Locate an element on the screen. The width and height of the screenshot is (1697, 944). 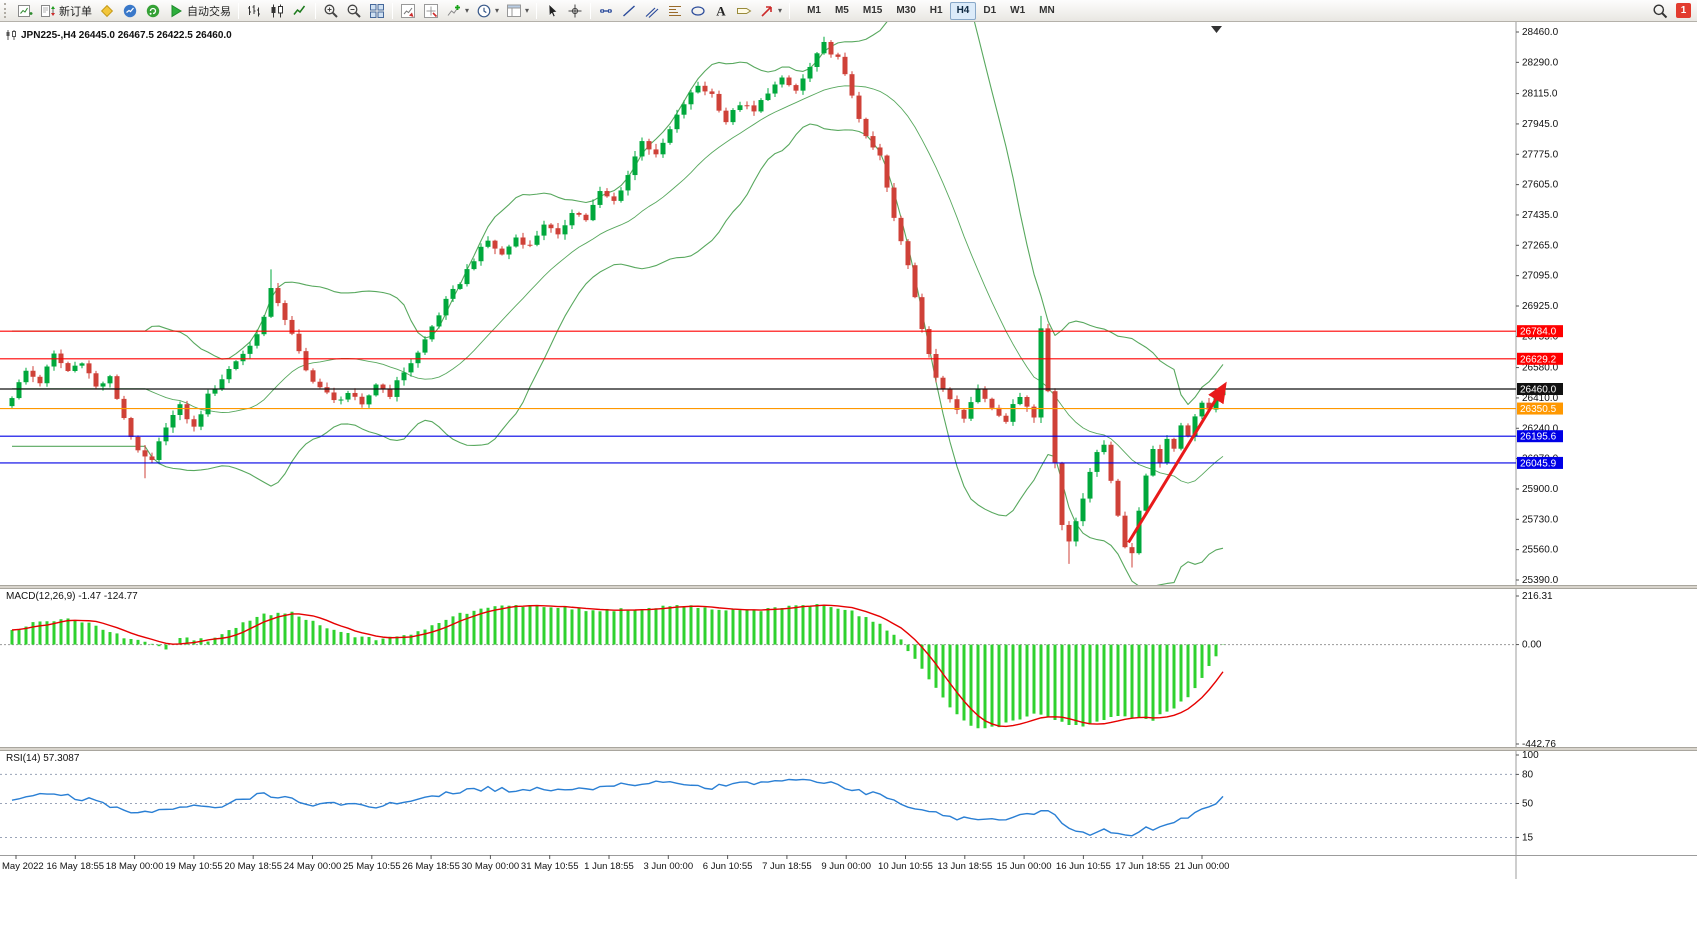
templates-button: ▾ is located at coordinates (517, 11).